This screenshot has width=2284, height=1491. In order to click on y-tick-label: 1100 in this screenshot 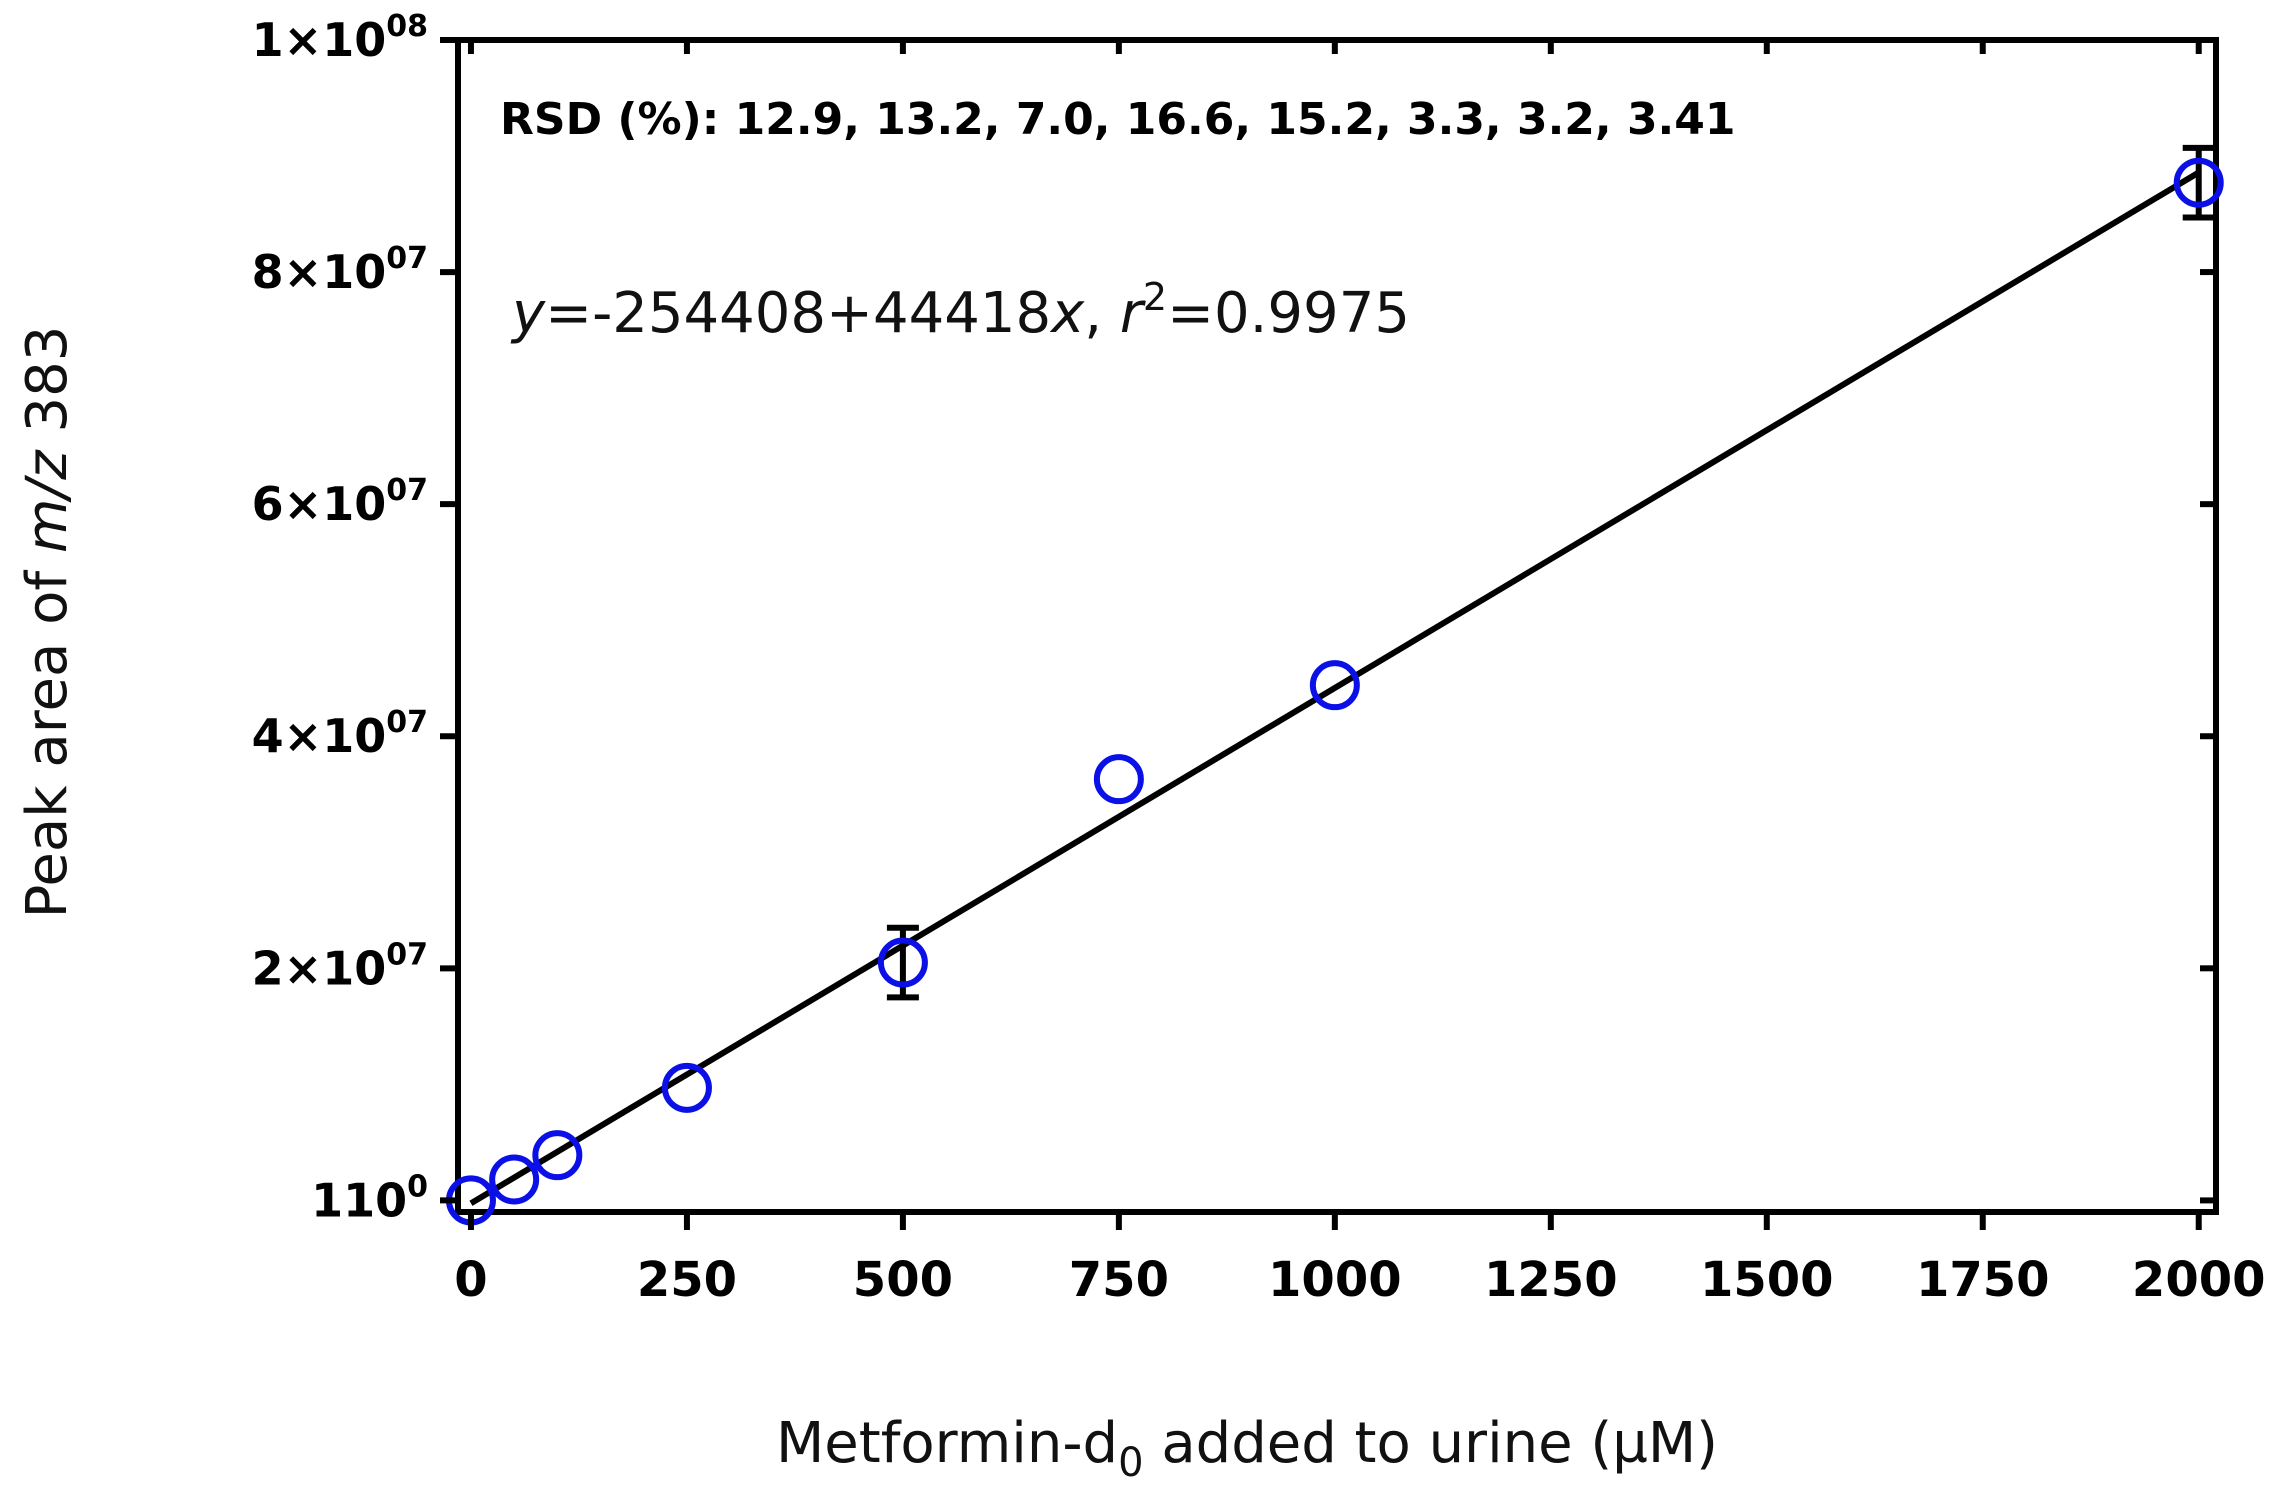, I will do `click(369, 1198)`.